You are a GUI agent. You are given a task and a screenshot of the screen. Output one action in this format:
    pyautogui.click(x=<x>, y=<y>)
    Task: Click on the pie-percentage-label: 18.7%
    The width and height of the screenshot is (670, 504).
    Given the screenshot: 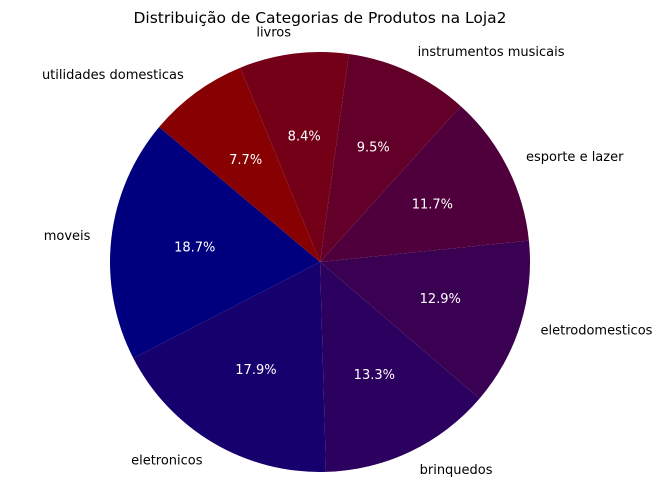 What is the action you would take?
    pyautogui.click(x=194, y=248)
    